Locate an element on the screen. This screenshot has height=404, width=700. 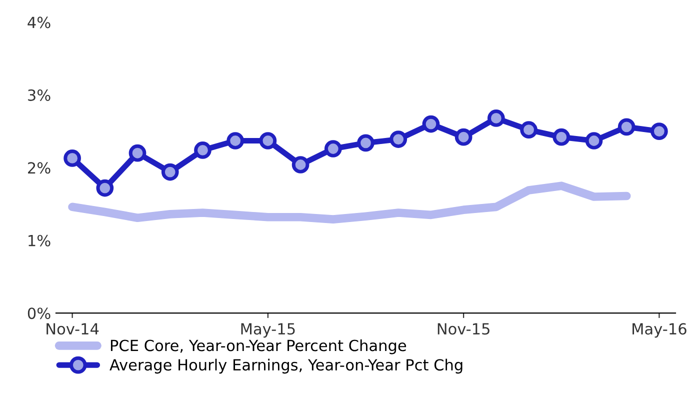
x-tick-label: May-15 is located at coordinates (268, 330).